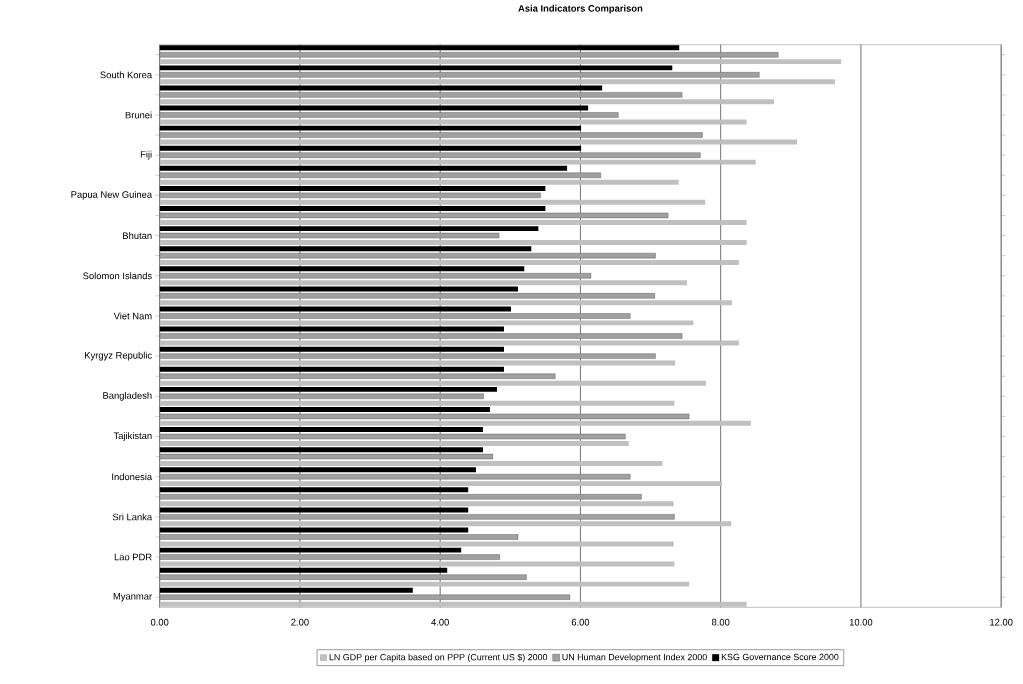 Image resolution: width=1023 pixels, height=684 pixels. What do you see at coordinates (138, 115) in the screenshot?
I see `y-tick-label: Brunei` at bounding box center [138, 115].